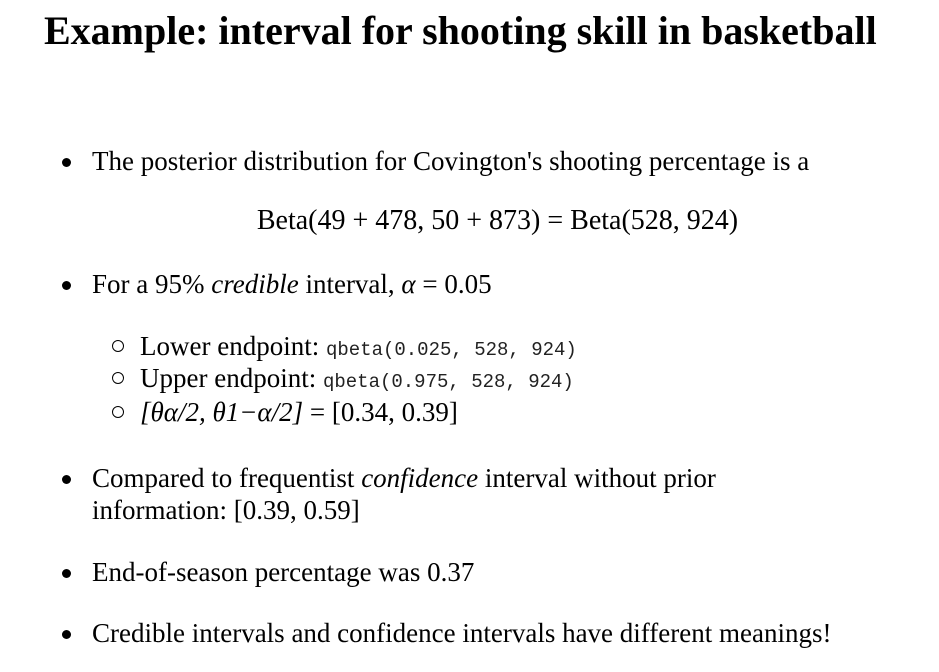 The width and height of the screenshot is (939, 672). What do you see at coordinates (283, 572) in the screenshot?
I see `bullet-text: End-of-season percentage was 0.37` at bounding box center [283, 572].